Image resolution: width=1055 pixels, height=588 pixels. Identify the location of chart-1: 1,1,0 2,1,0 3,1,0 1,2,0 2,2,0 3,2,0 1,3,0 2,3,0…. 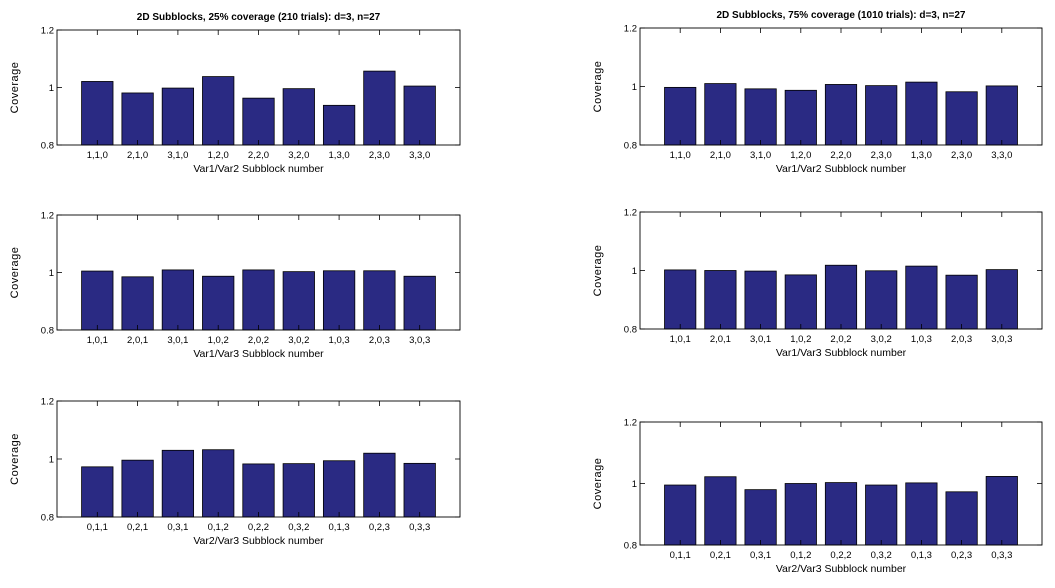
(235, 93).